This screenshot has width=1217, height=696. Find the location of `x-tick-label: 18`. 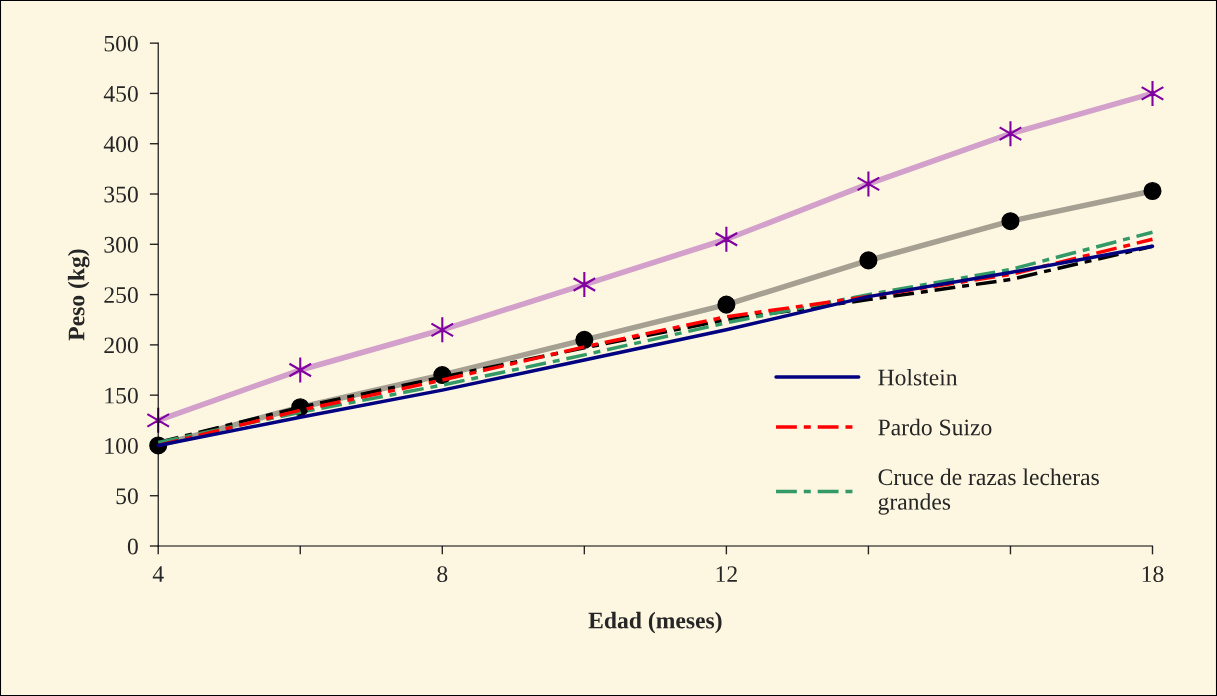

x-tick-label: 18 is located at coordinates (1153, 574).